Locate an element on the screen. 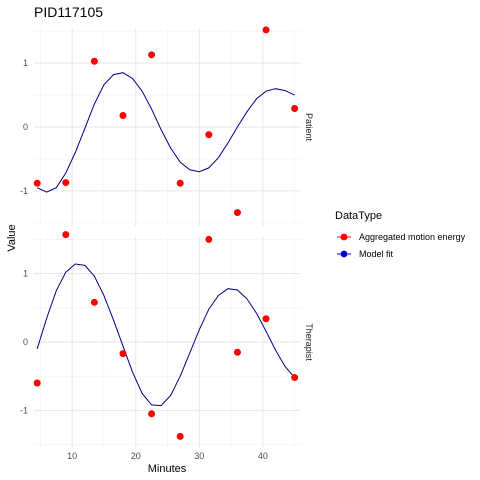 The height and width of the screenshot is (480, 480). model-fit-line is located at coordinates (165, 132).